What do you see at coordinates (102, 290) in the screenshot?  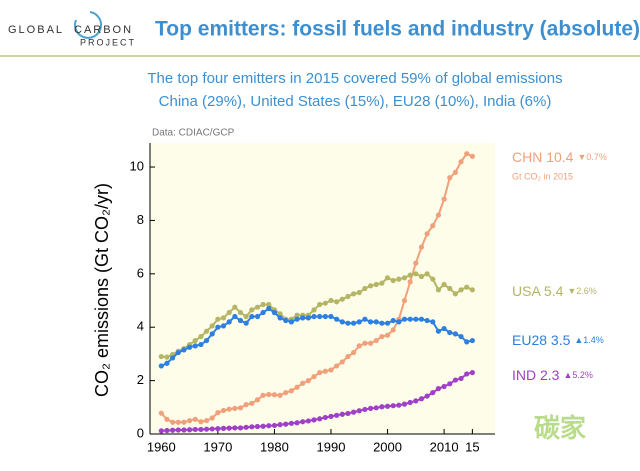 I see `y-axis-label: CO₂ emissions (Gt CO₂/yr)` at bounding box center [102, 290].